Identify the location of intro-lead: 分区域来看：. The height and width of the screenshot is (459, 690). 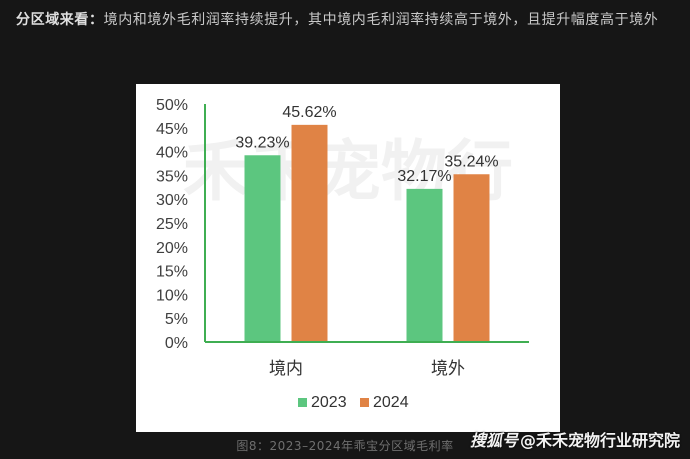
(60, 20).